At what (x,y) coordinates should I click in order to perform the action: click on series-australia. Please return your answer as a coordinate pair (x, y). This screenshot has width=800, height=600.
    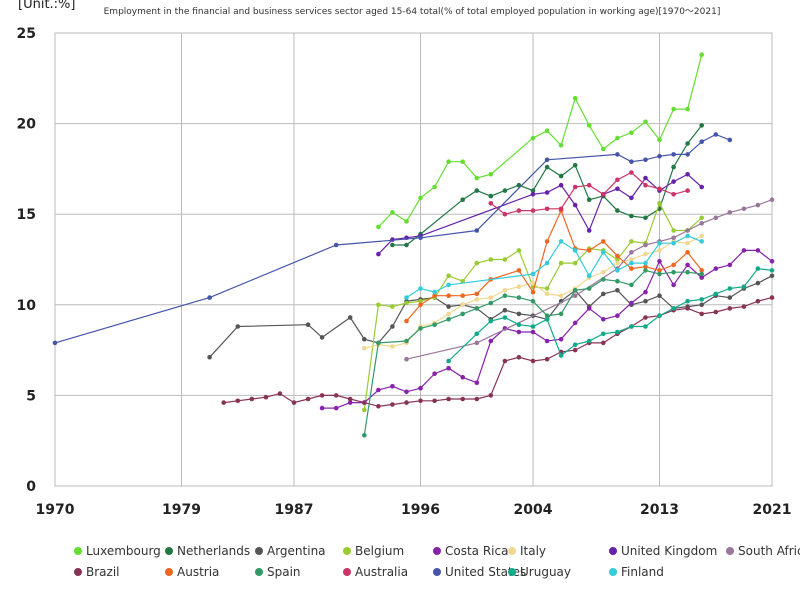
    Looking at the image, I should click on (589, 193).